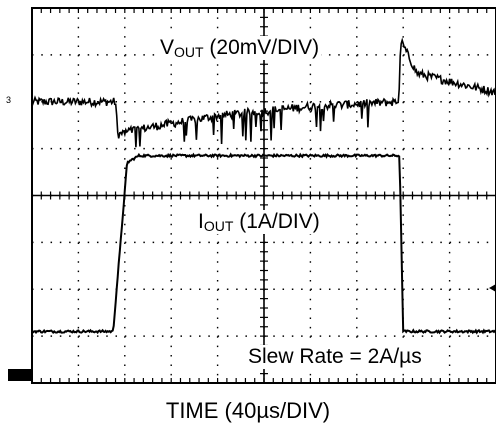 This screenshot has height=436, width=496. Describe the element at coordinates (240, 48) in the screenshot. I see `vout-channel-label: VOUT (20mV/DIV)` at that location.